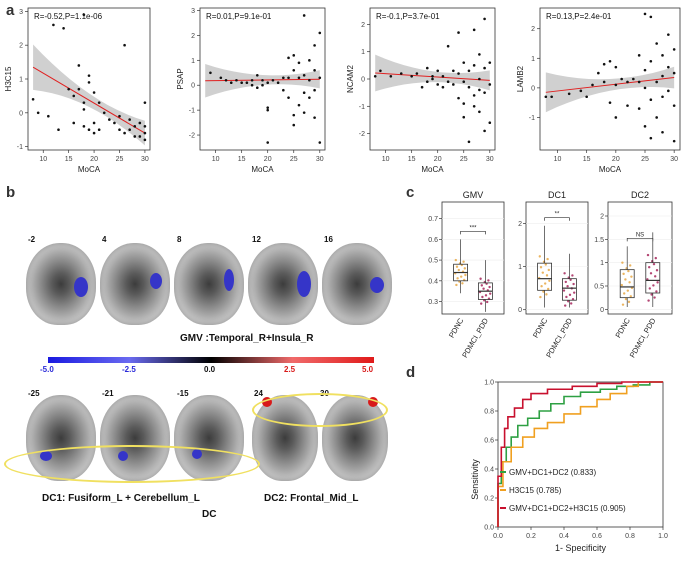  Describe the element at coordinates (433, 281) in the screenshot. I see `y-tick-label: 0.4` at that location.